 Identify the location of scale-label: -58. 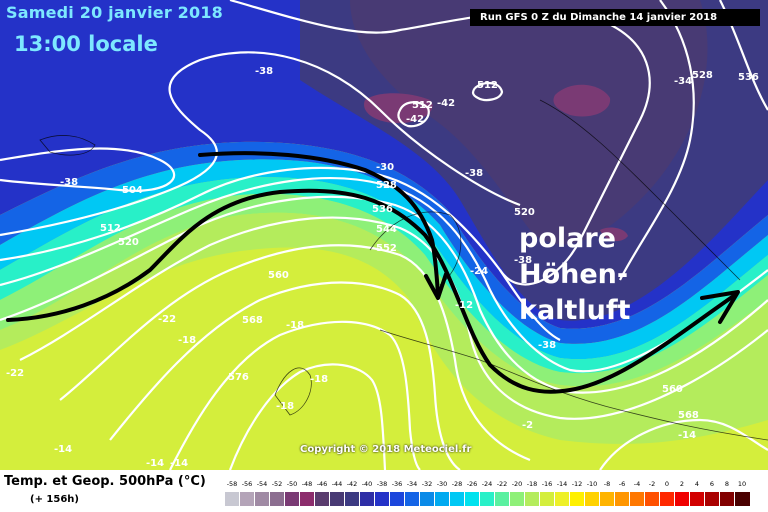
(232, 484).